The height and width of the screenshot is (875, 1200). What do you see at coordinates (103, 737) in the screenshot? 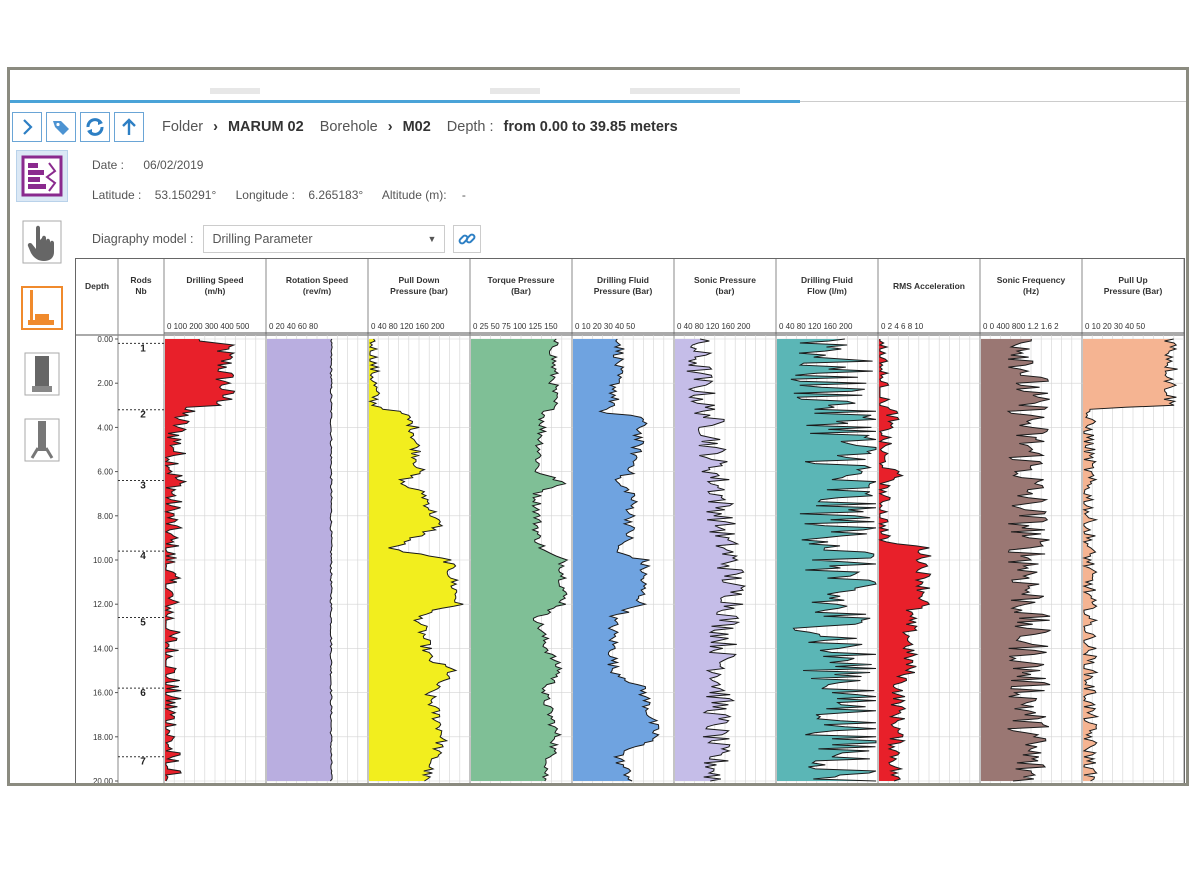
I see `depth-tick-label: 18.00` at bounding box center [103, 737].